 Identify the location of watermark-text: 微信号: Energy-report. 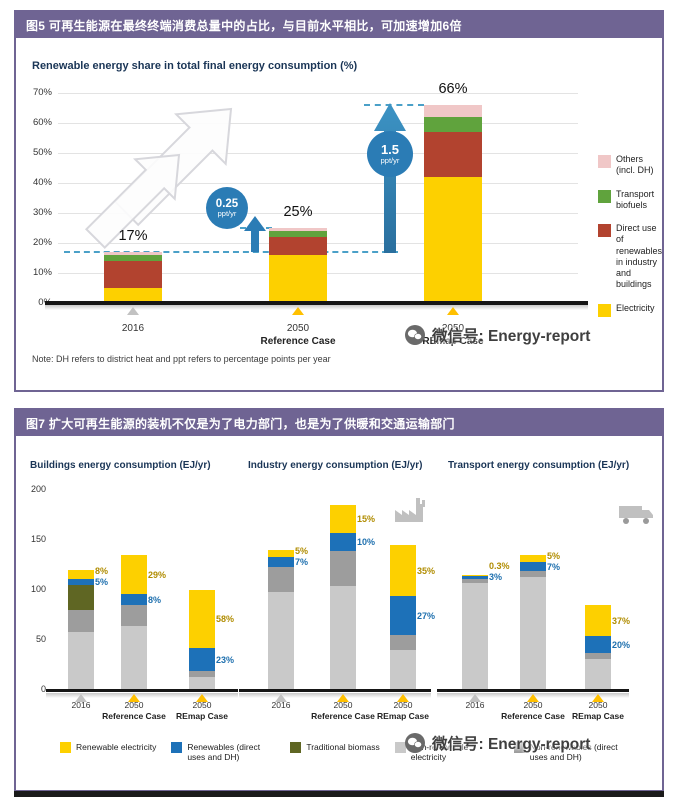
(511, 336).